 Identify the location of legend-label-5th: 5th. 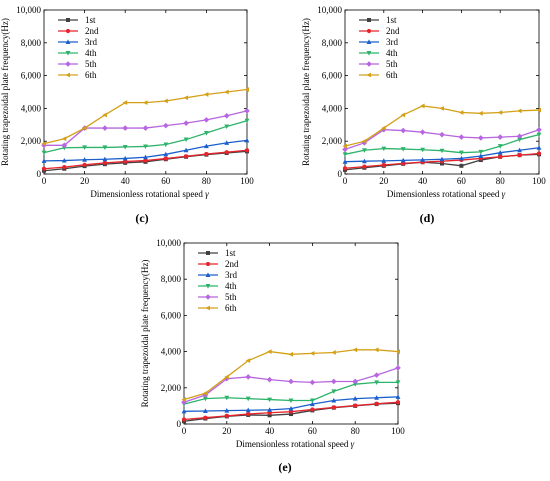
(231, 297).